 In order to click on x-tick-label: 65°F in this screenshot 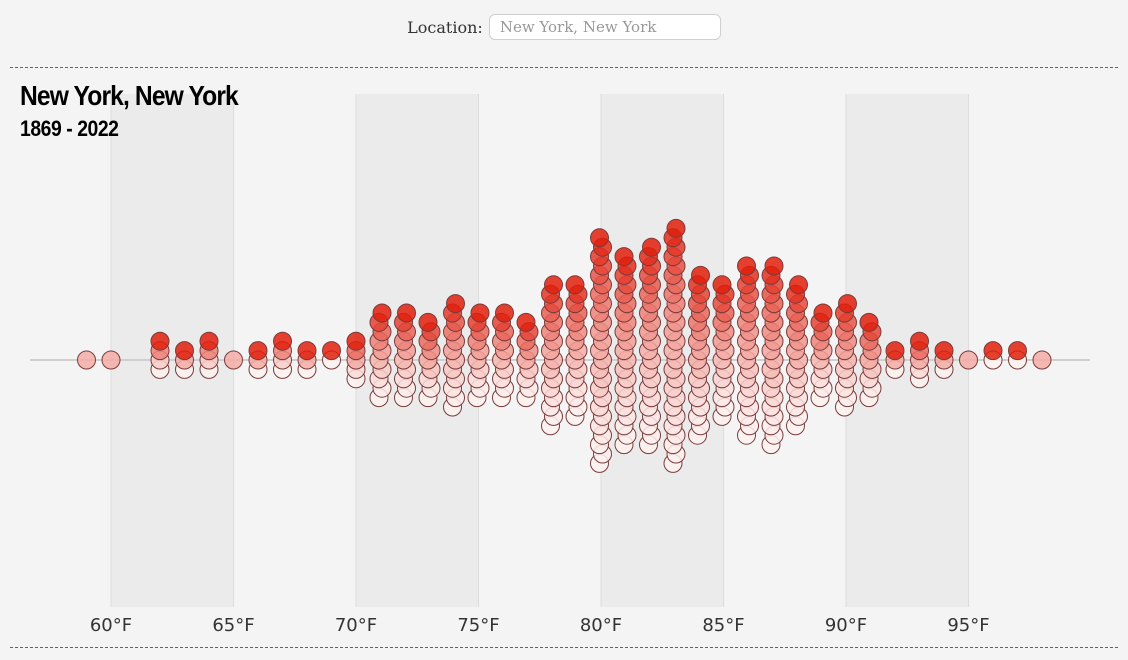, I will do `click(233, 625)`.